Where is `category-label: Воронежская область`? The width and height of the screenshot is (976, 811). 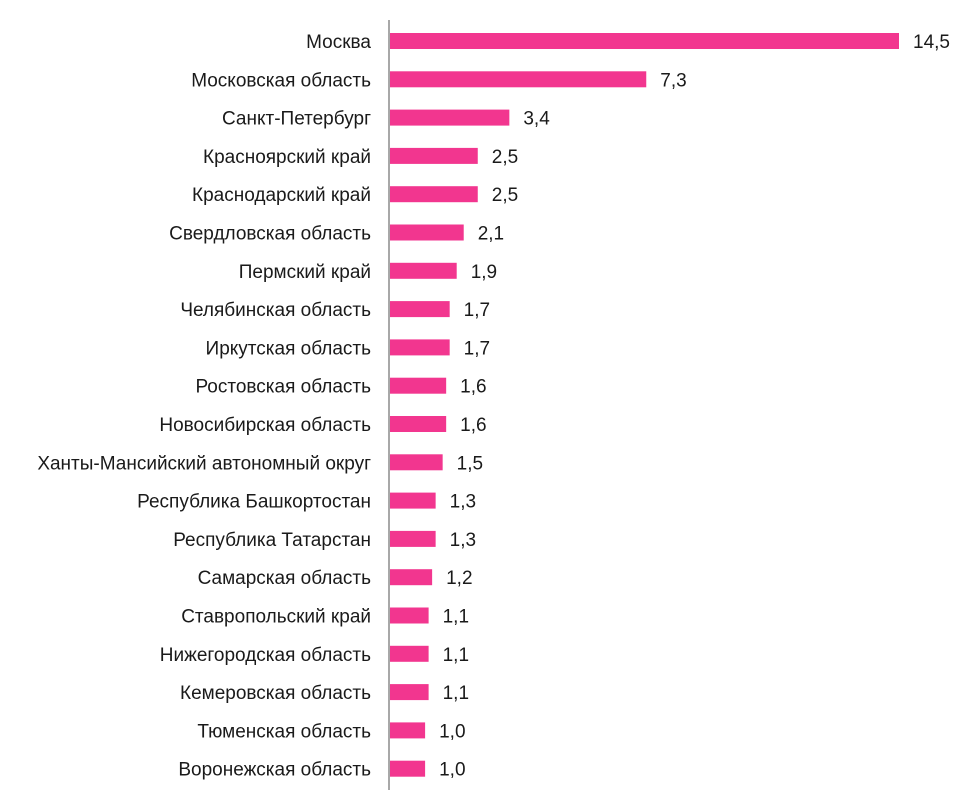 category-label: Воронежская область is located at coordinates (274, 770).